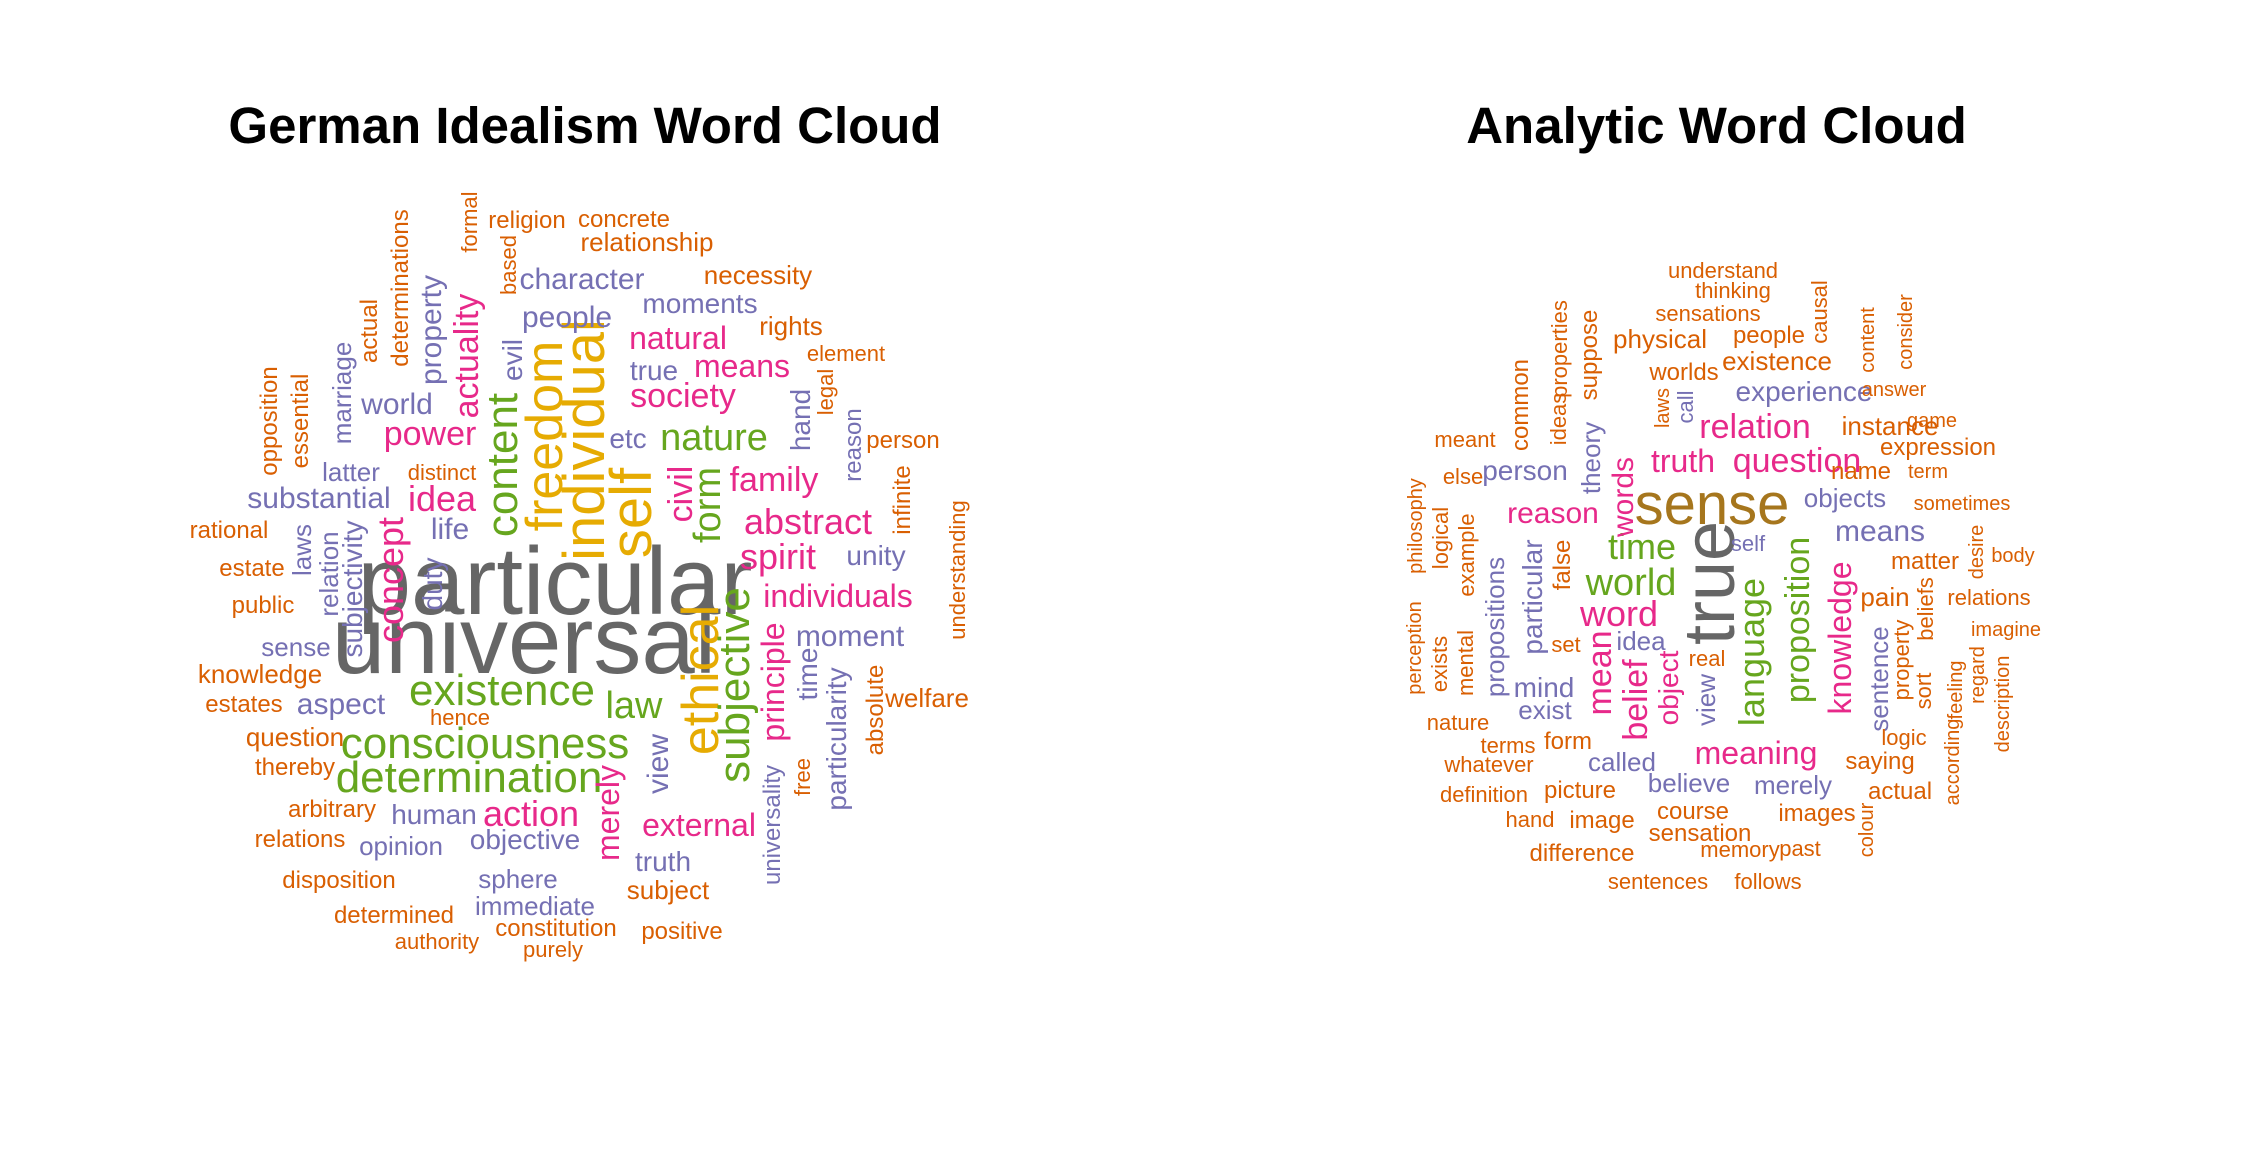  What do you see at coordinates (1689, 783) in the screenshot?
I see `cloud-word: believe` at bounding box center [1689, 783].